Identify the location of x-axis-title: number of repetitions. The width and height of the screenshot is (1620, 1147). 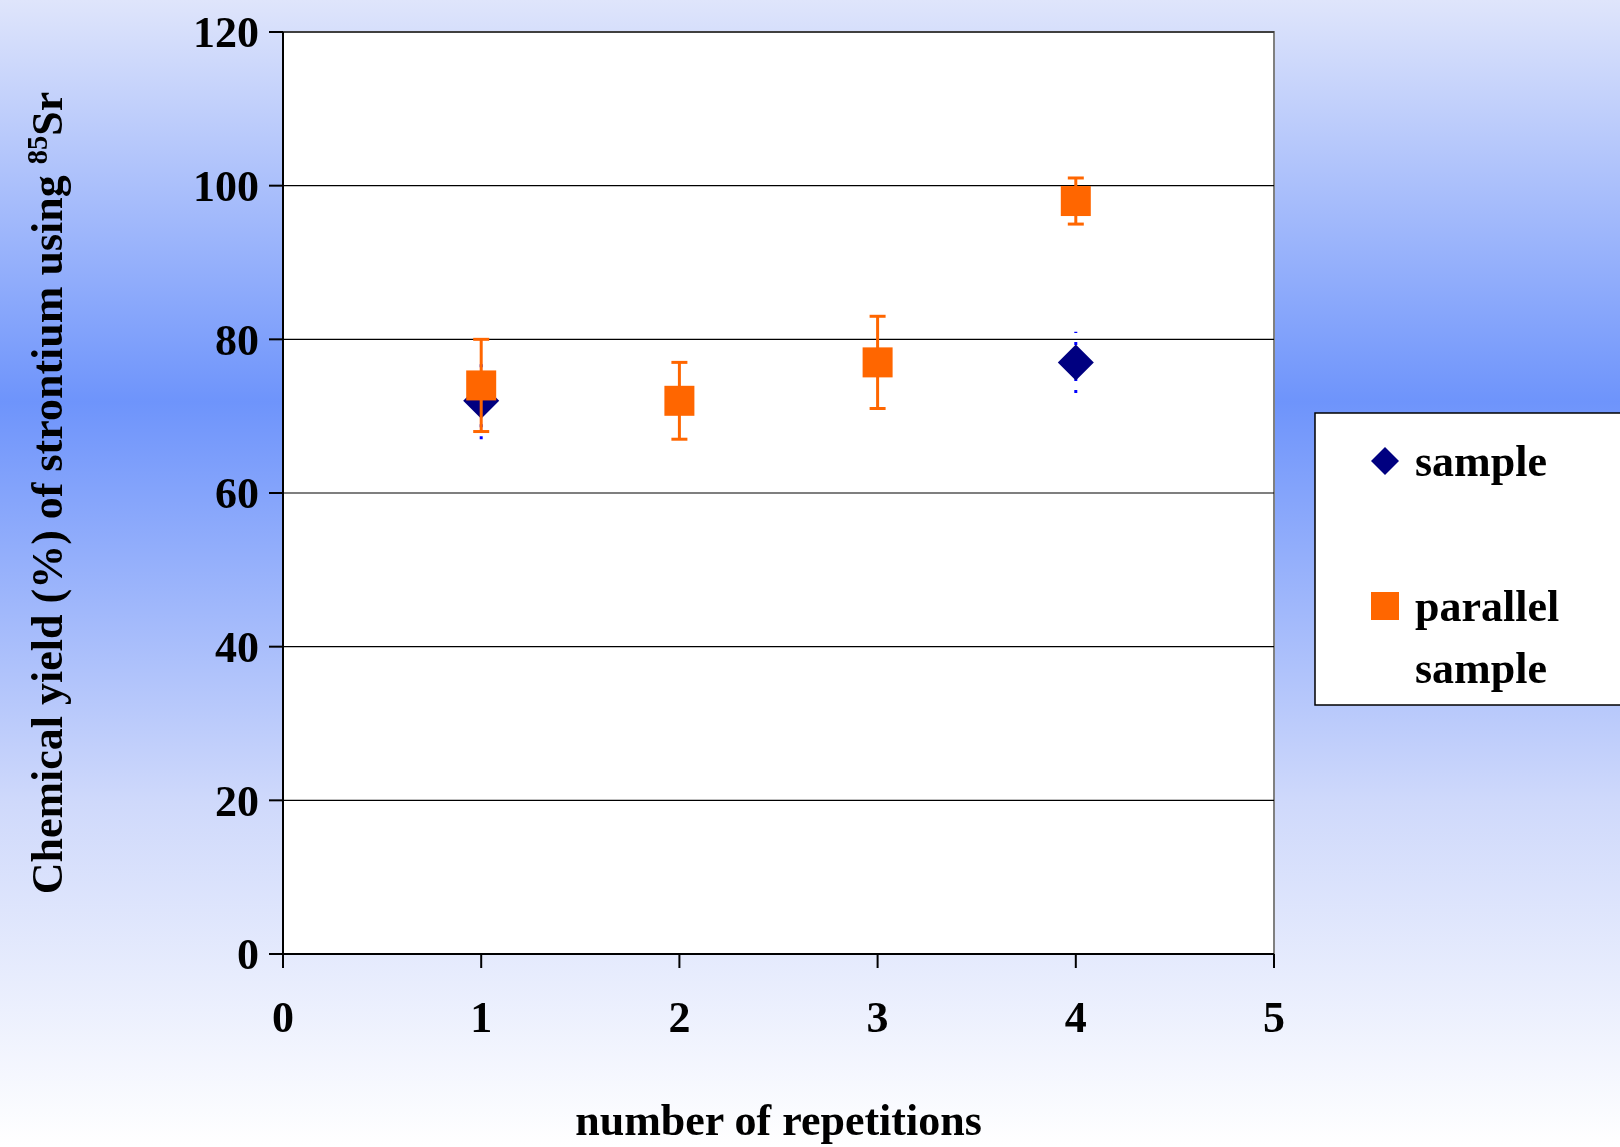
(778, 1120).